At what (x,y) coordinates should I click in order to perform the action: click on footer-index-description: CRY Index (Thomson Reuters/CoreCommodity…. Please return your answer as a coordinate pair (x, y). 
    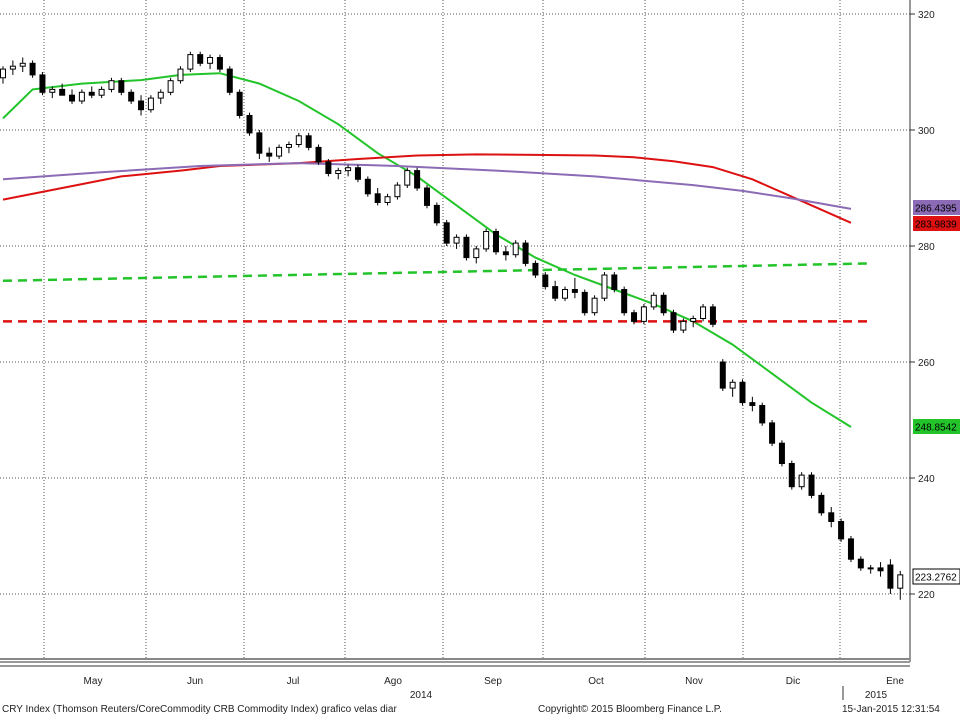
    Looking at the image, I should click on (199, 709).